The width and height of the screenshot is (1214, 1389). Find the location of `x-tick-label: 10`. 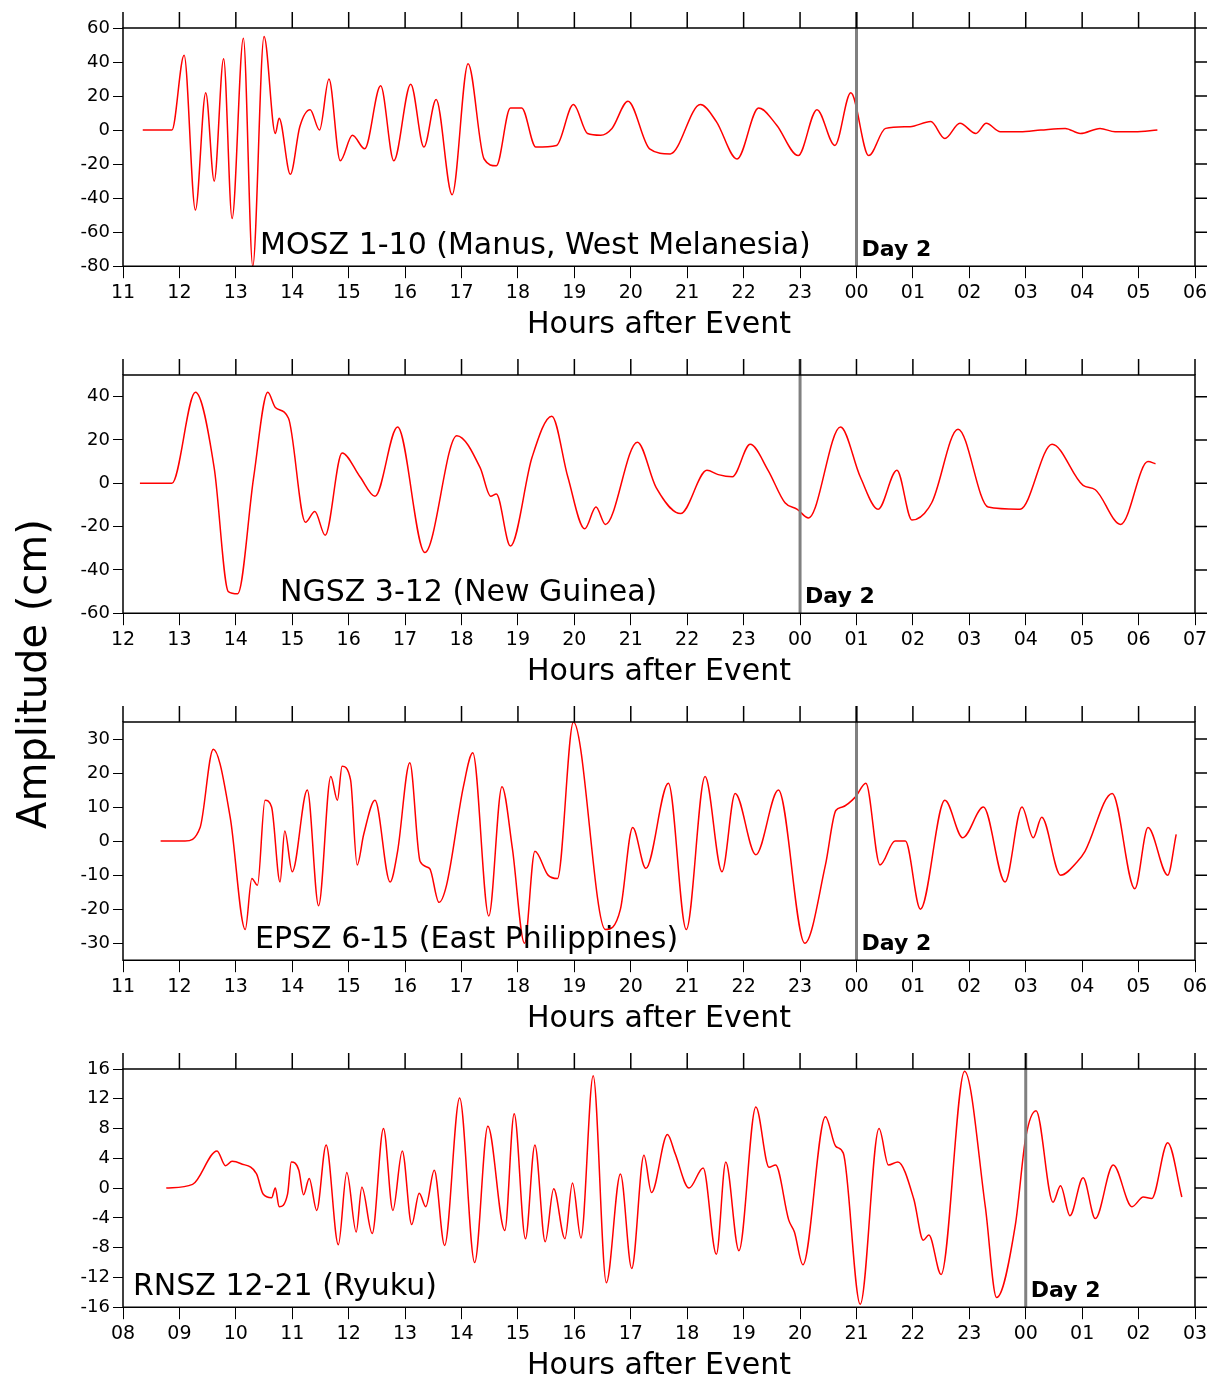

x-tick-label: 10 is located at coordinates (235, 1331).